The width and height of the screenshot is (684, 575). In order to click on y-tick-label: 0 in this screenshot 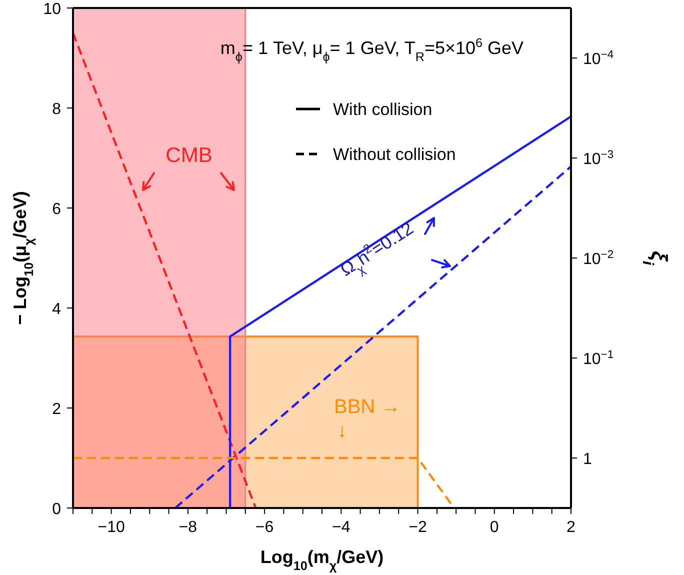, I will do `click(57, 509)`.